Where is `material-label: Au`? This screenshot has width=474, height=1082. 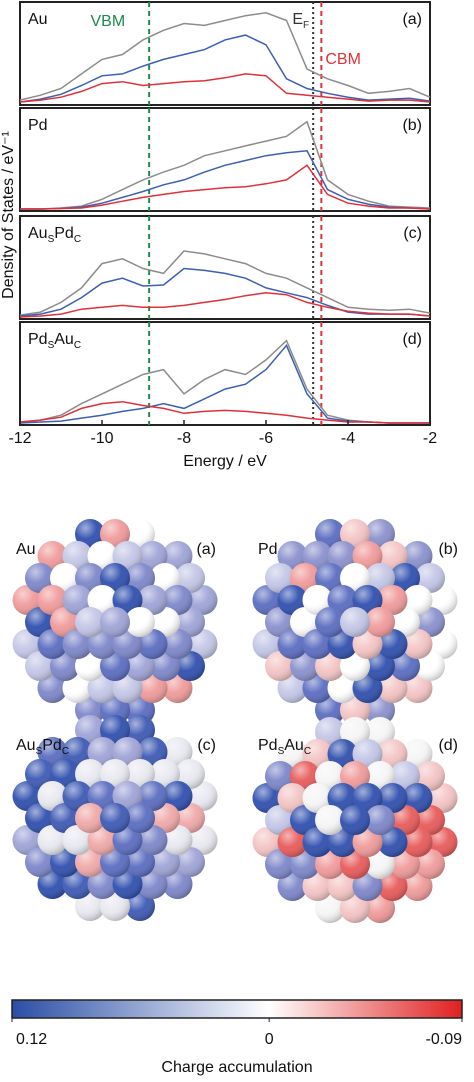
material-label: Au is located at coordinates (38, 19).